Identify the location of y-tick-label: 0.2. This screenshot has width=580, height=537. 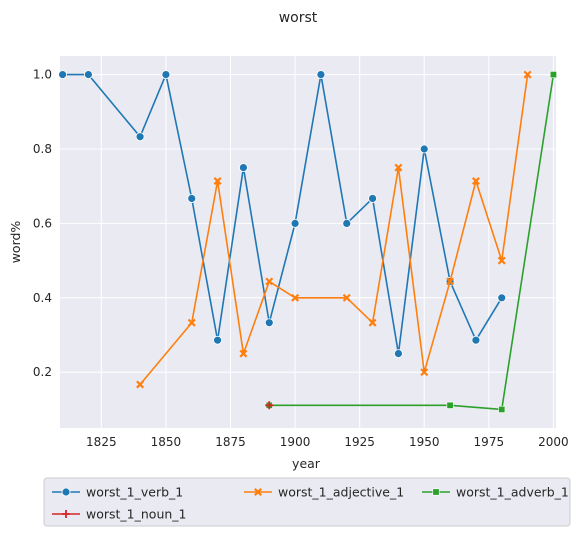
(42, 372).